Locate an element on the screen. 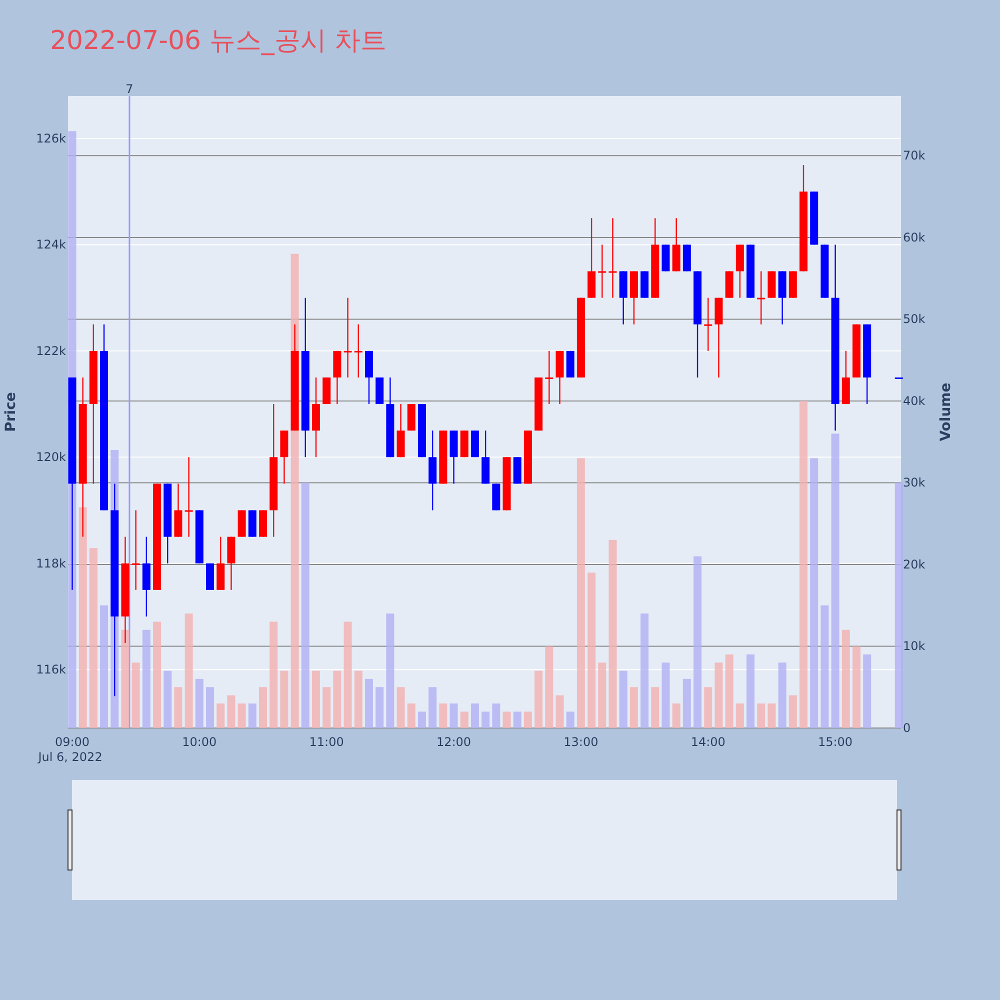 This screenshot has width=1000, height=1000. y-tick-label: 122k is located at coordinates (51, 351).